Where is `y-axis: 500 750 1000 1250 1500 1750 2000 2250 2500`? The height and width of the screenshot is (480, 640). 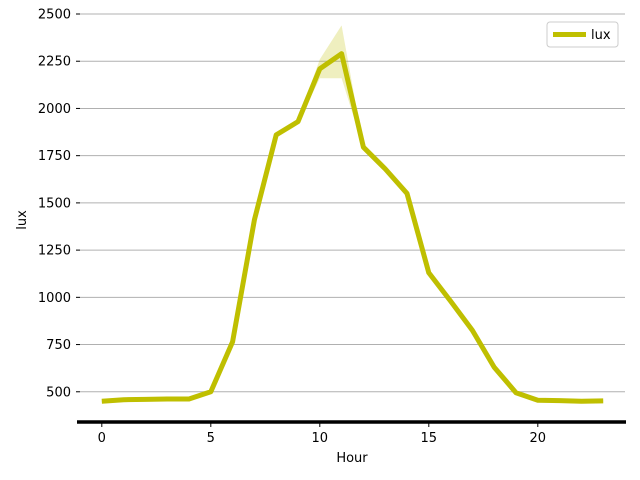
y-axis: 500 750 1000 1250 1500 1750 2000 2250 2500 is located at coordinates (59, 204).